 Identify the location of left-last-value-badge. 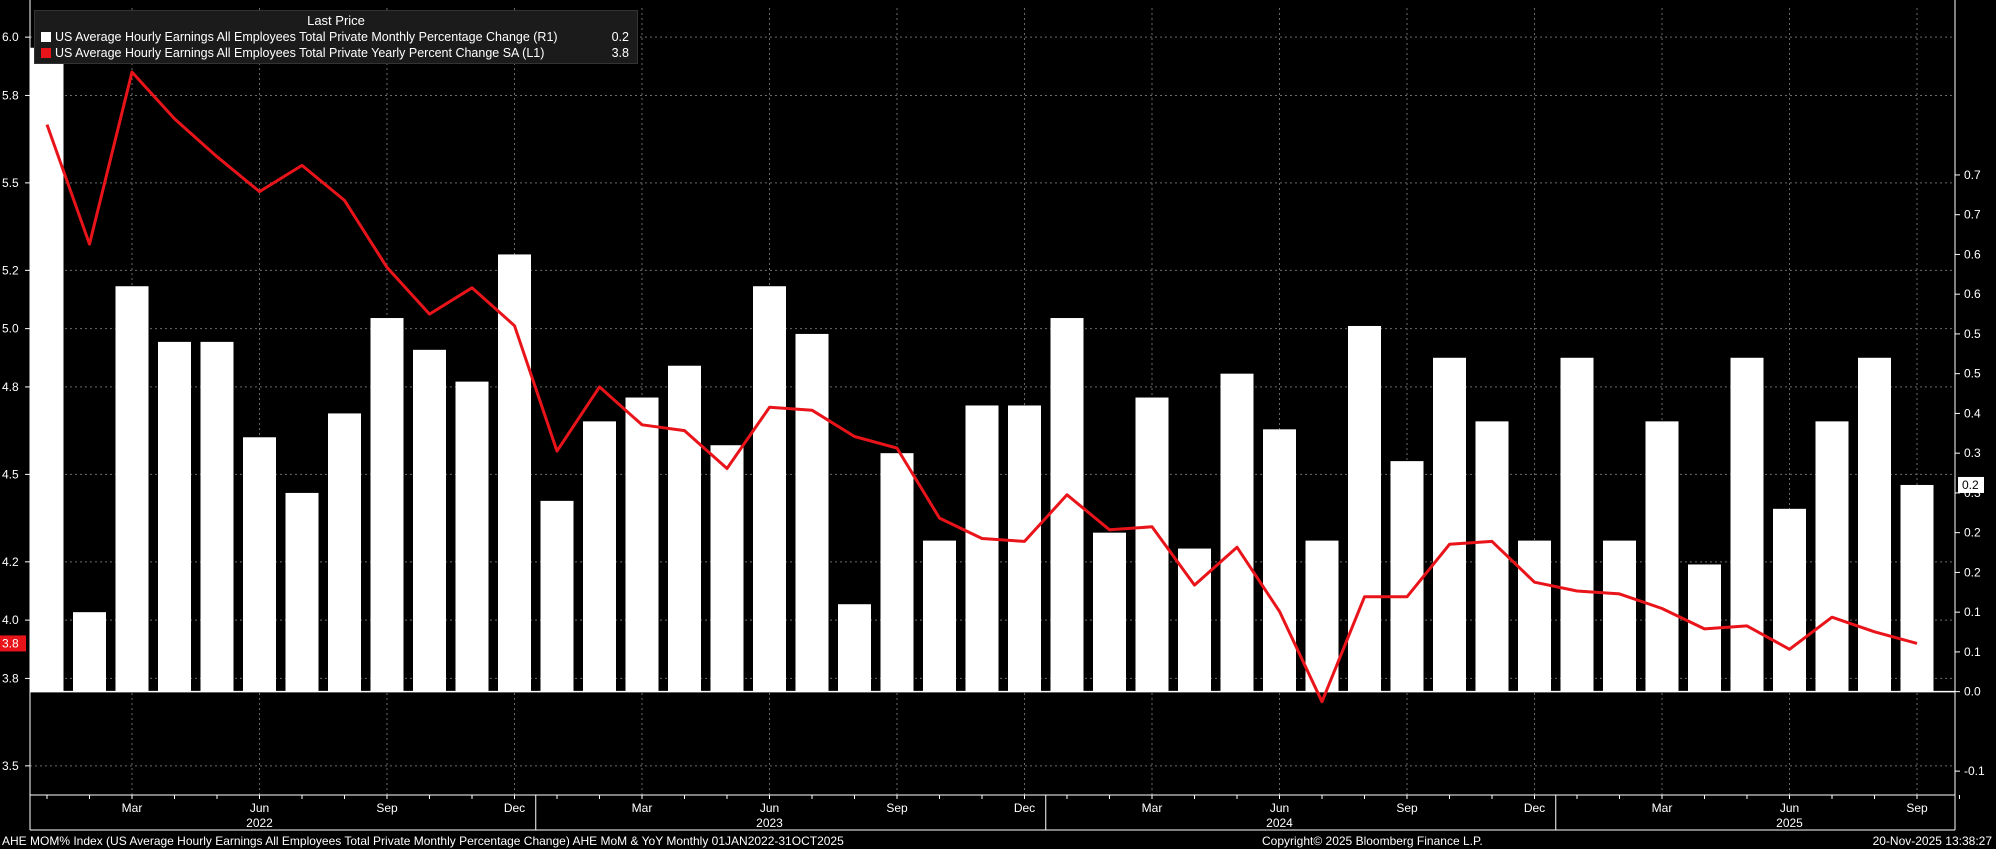
(13, 643).